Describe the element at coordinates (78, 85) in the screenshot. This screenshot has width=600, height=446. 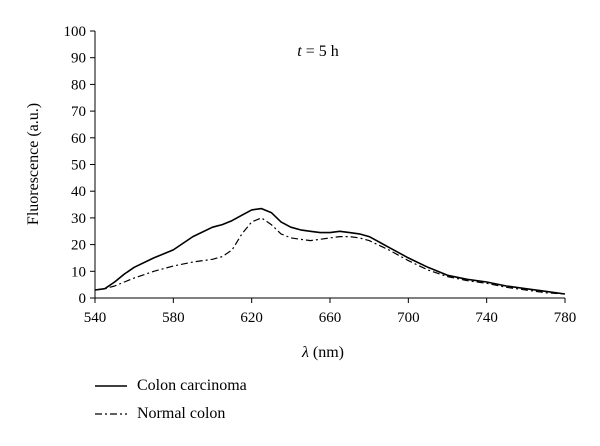
I see `y-tick-label: 80` at that location.